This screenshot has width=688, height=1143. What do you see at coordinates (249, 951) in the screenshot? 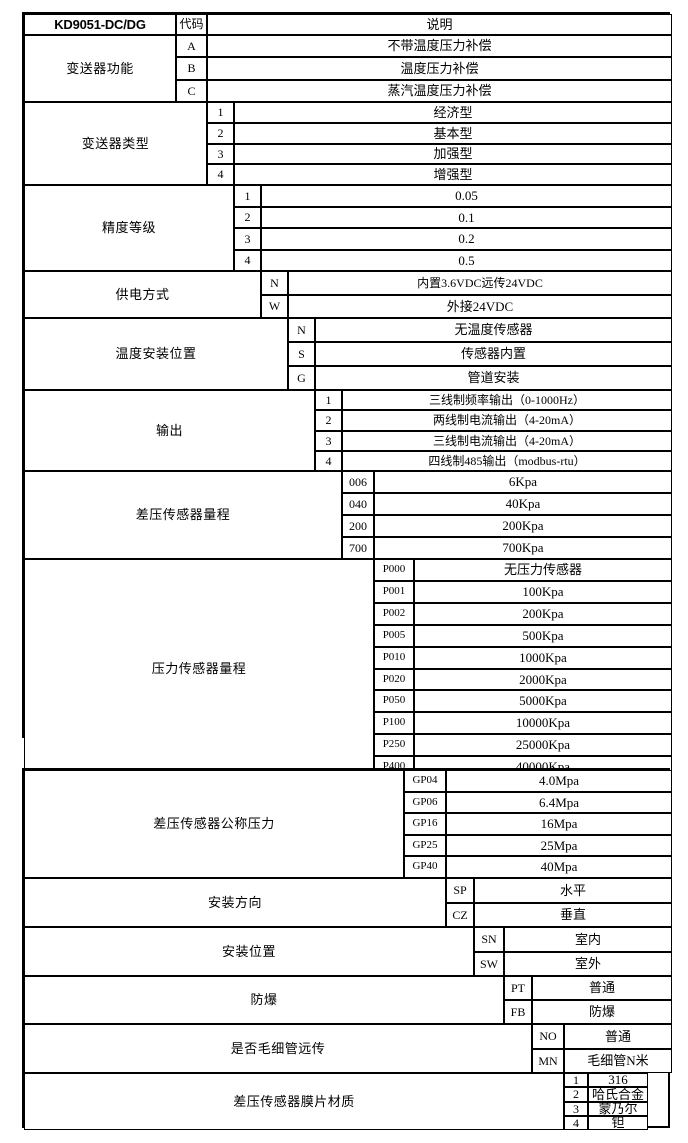
I see `group-label: 安装位置` at bounding box center [249, 951].